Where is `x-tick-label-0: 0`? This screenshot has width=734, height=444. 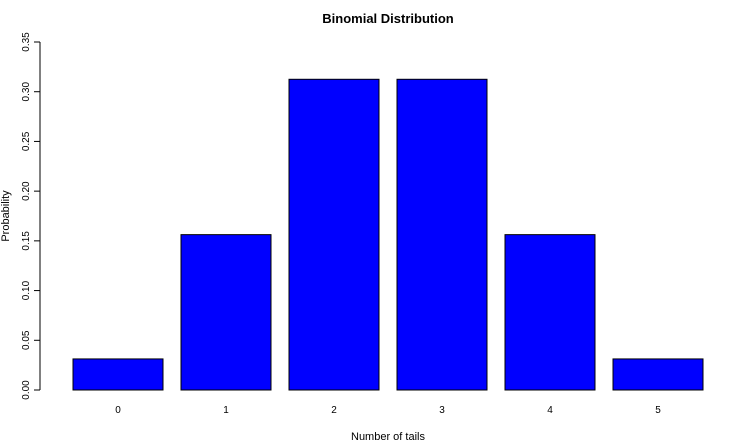
x-tick-label-0: 0 is located at coordinates (118, 410).